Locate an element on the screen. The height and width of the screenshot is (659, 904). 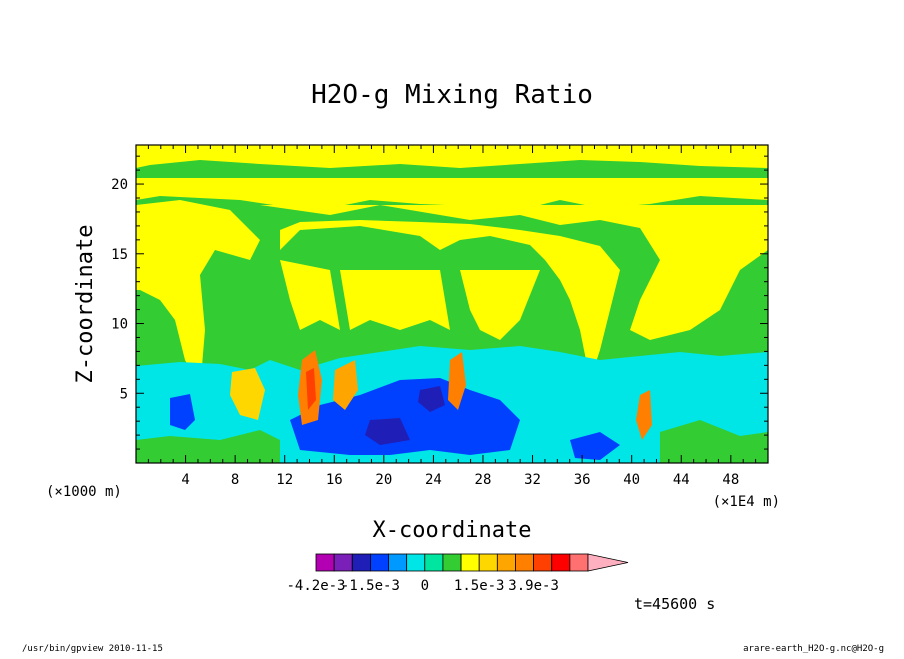
footer-left: /usr/bin/gpview 2010-11-15 is located at coordinates (92, 649).